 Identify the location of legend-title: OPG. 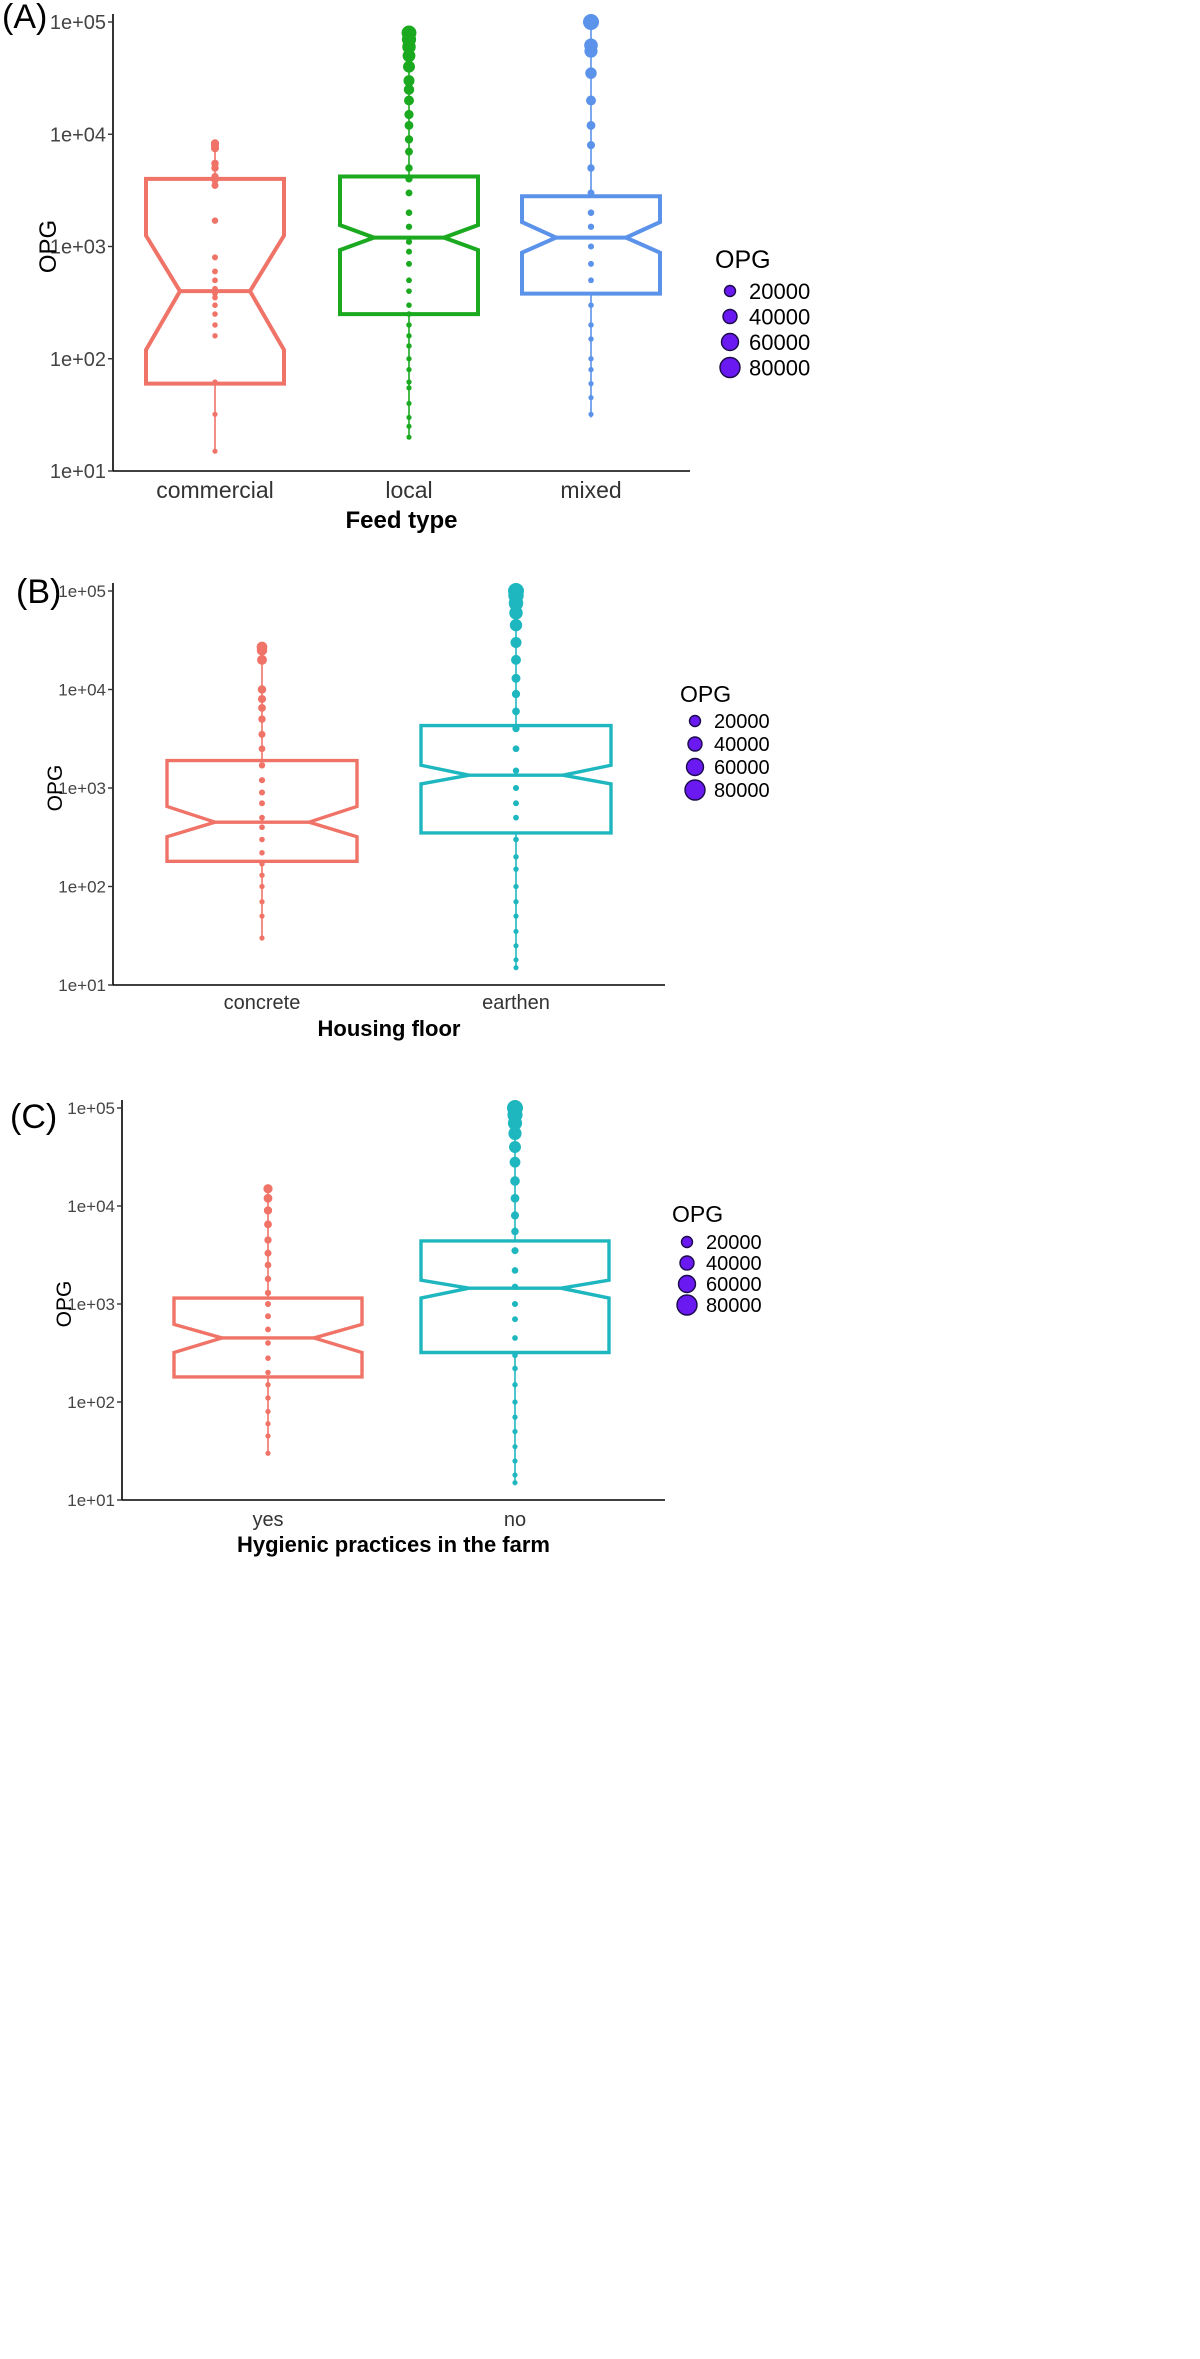
(743, 260).